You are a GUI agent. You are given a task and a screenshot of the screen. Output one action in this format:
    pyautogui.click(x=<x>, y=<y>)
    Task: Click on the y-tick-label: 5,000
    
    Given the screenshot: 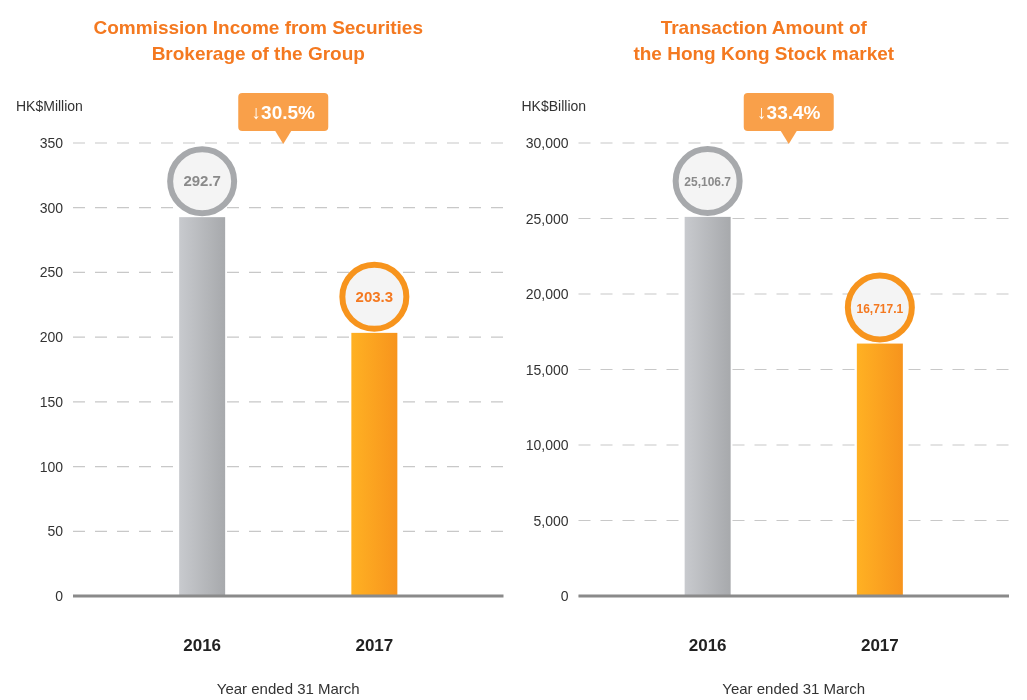 What is the action you would take?
    pyautogui.click(x=551, y=520)
    